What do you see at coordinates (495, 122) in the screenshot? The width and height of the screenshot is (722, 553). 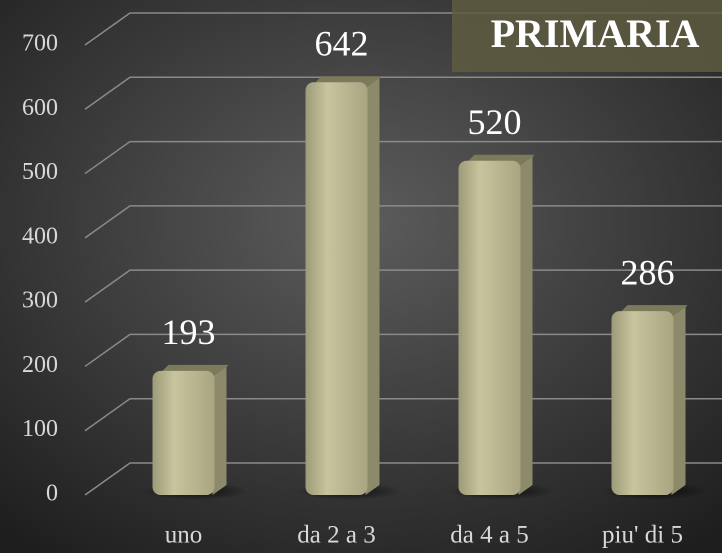 I see `data-label: 520` at bounding box center [495, 122].